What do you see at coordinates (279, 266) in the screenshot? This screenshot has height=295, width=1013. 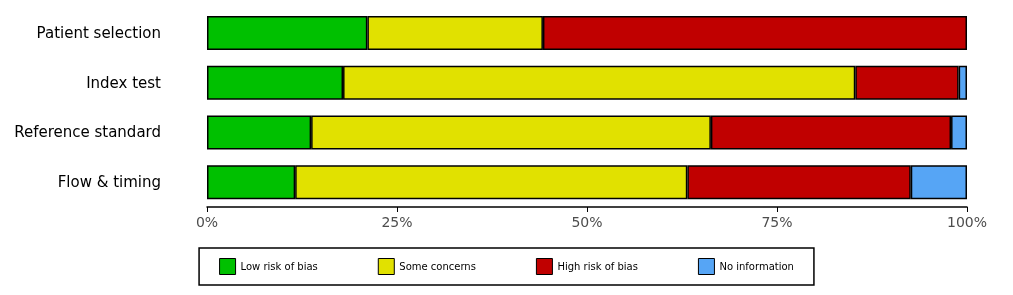 I see `legend-label: Low risk of bias` at bounding box center [279, 266].